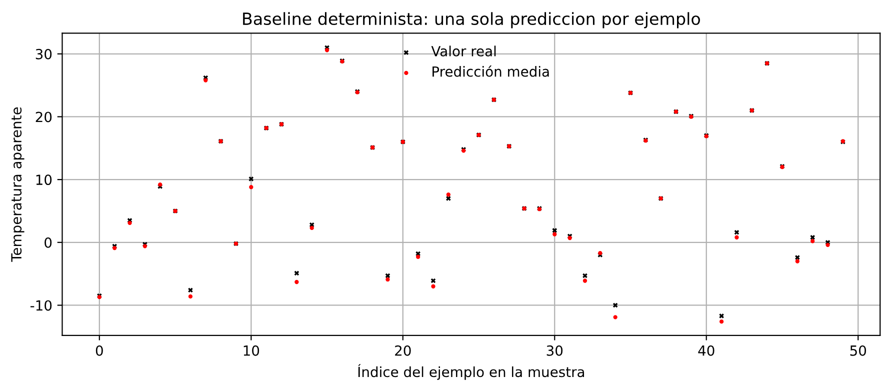 This screenshot has width=889, height=390. I want to click on legend-label: Predicción media, so click(490, 71).